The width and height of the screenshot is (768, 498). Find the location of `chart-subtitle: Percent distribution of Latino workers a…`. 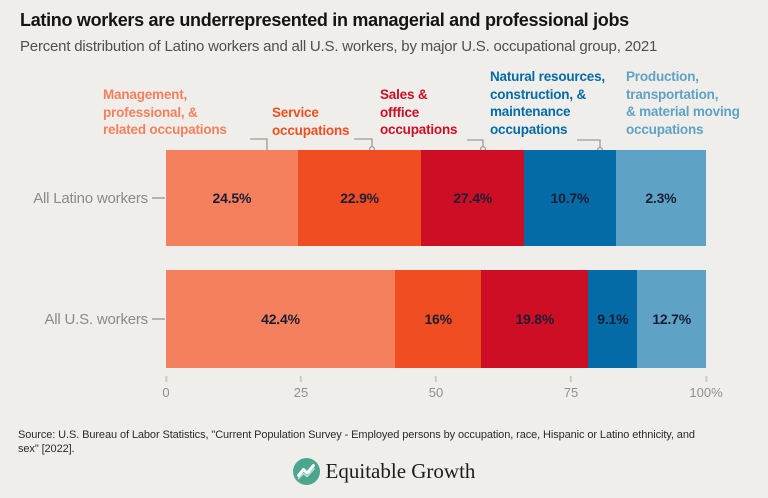

chart-subtitle: Percent distribution of Latino workers a… is located at coordinates (339, 46).